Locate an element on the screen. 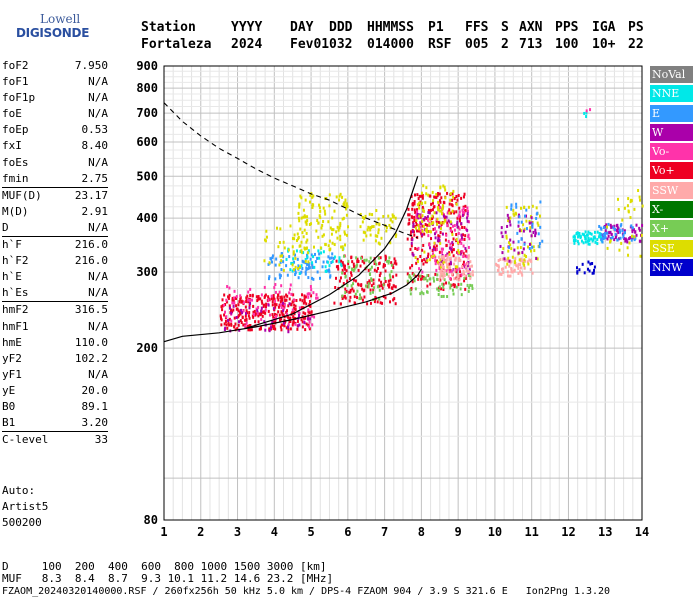 This screenshot has height=600, width=700. param-value: 7.950 is located at coordinates (91, 65).